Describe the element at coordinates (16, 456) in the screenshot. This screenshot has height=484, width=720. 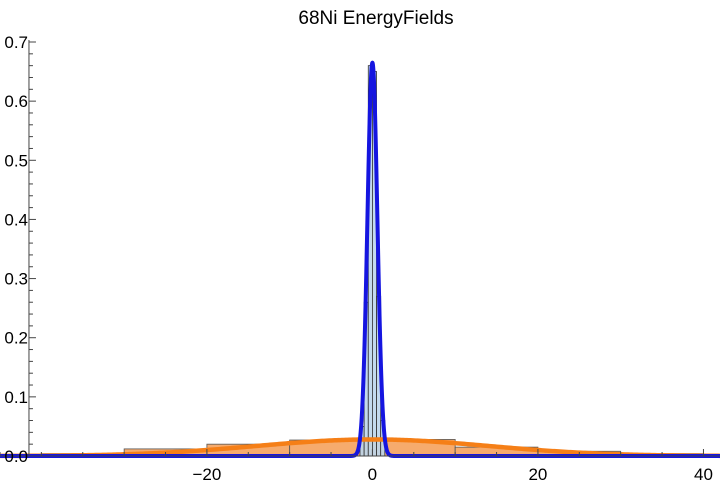
I see `y-tick-label: 0.0` at that location.